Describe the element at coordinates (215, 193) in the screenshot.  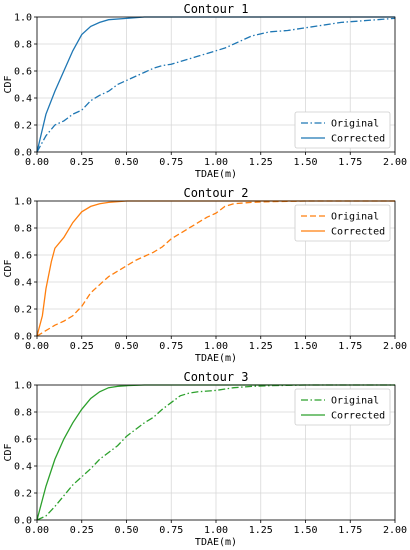
I see `chart-title: Contour 2` at that location.